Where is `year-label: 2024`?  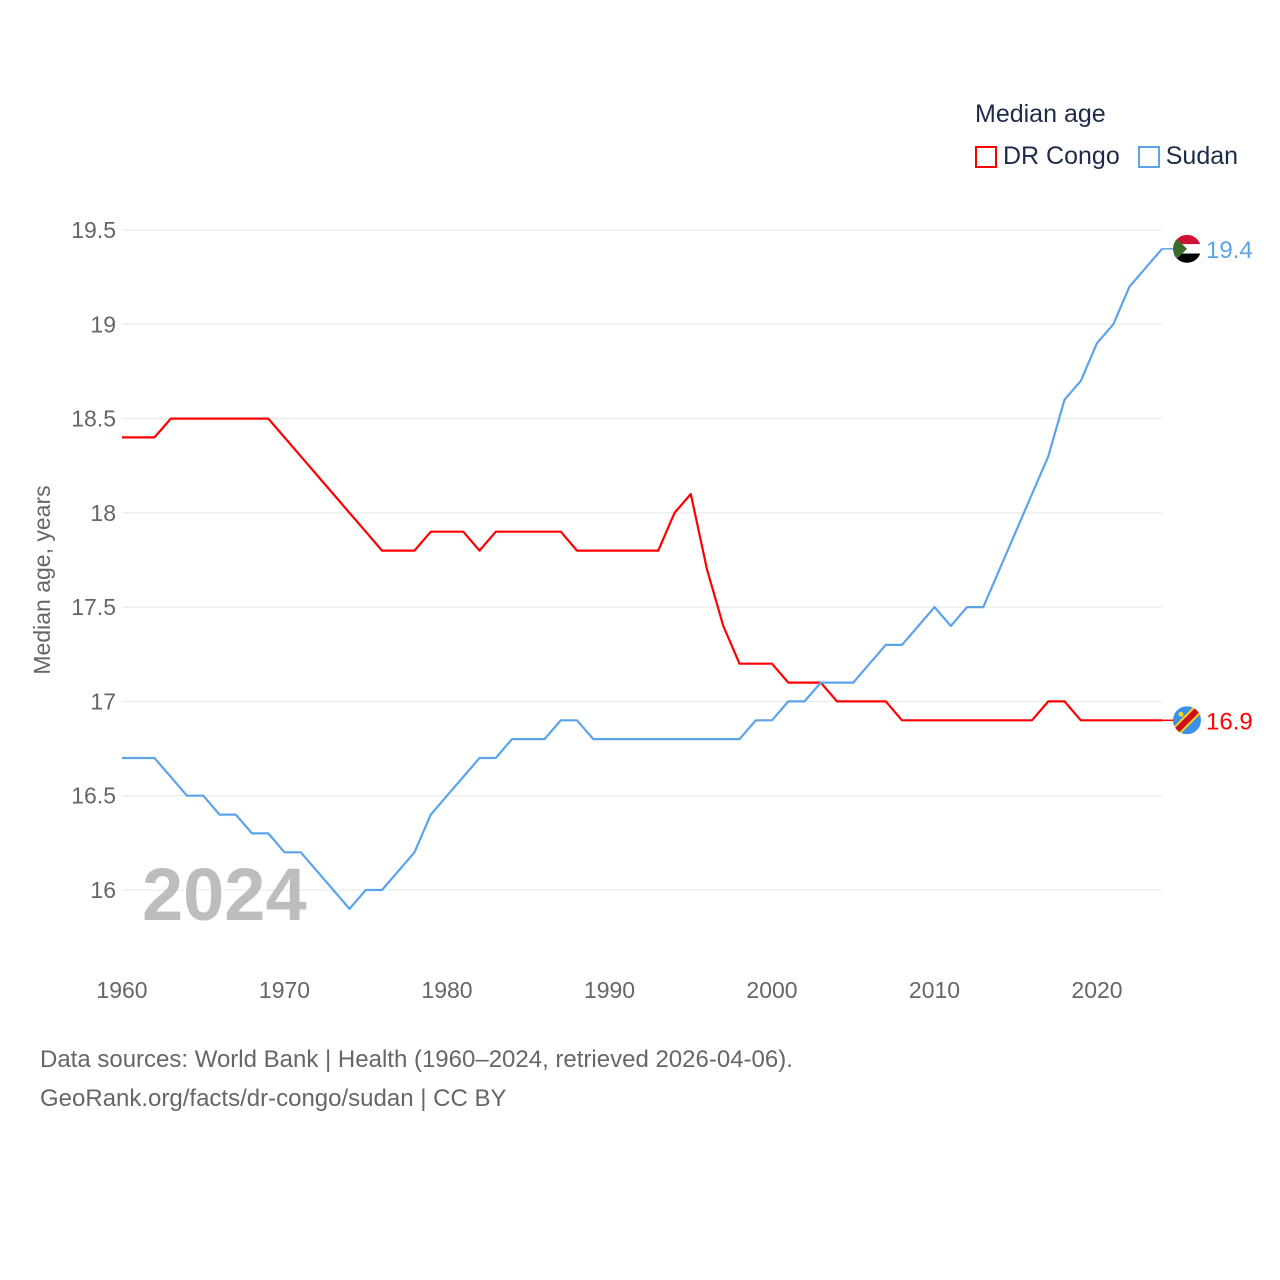 year-label: 2024 is located at coordinates (224, 894).